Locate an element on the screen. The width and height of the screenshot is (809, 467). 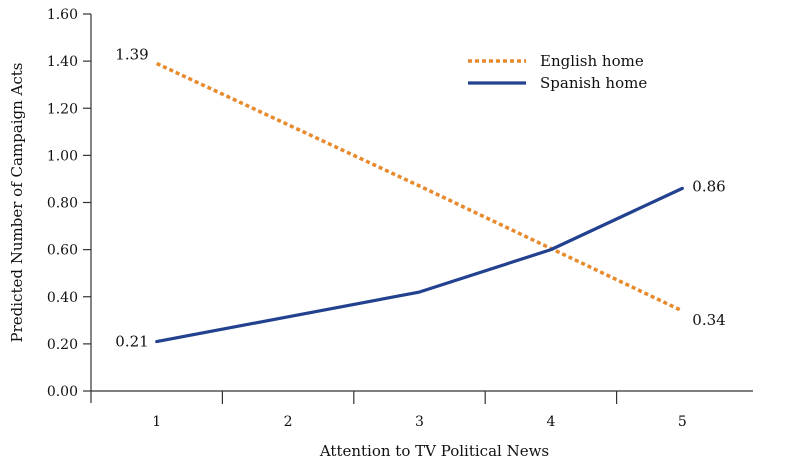
y-tick-label: 0.00 is located at coordinates (62, 392).